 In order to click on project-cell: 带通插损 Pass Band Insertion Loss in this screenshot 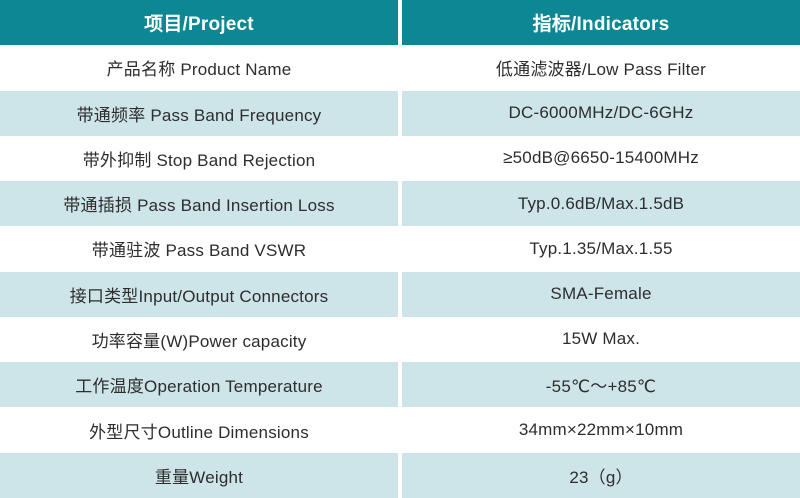, I will do `click(199, 204)`.